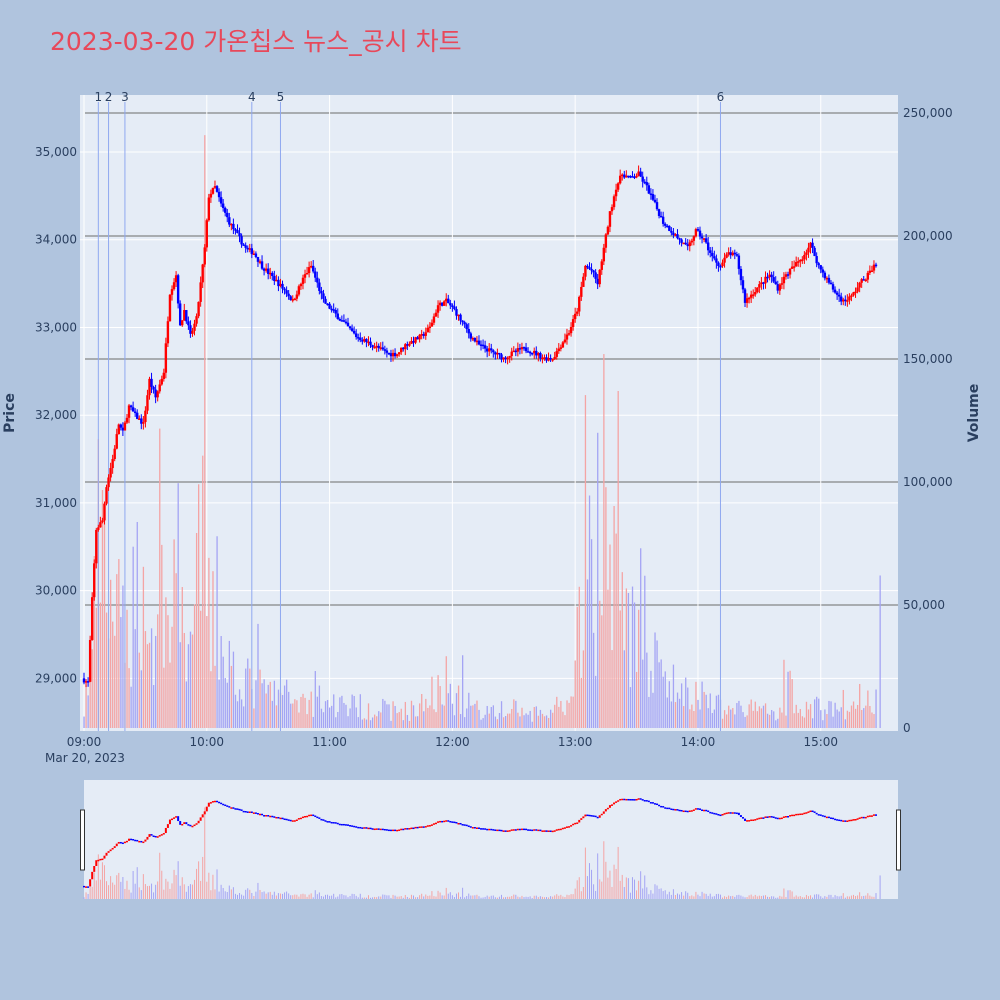 The height and width of the screenshot is (1000, 1000). What do you see at coordinates (898, 840) in the screenshot?
I see `range-slider-right-handle` at bounding box center [898, 840].